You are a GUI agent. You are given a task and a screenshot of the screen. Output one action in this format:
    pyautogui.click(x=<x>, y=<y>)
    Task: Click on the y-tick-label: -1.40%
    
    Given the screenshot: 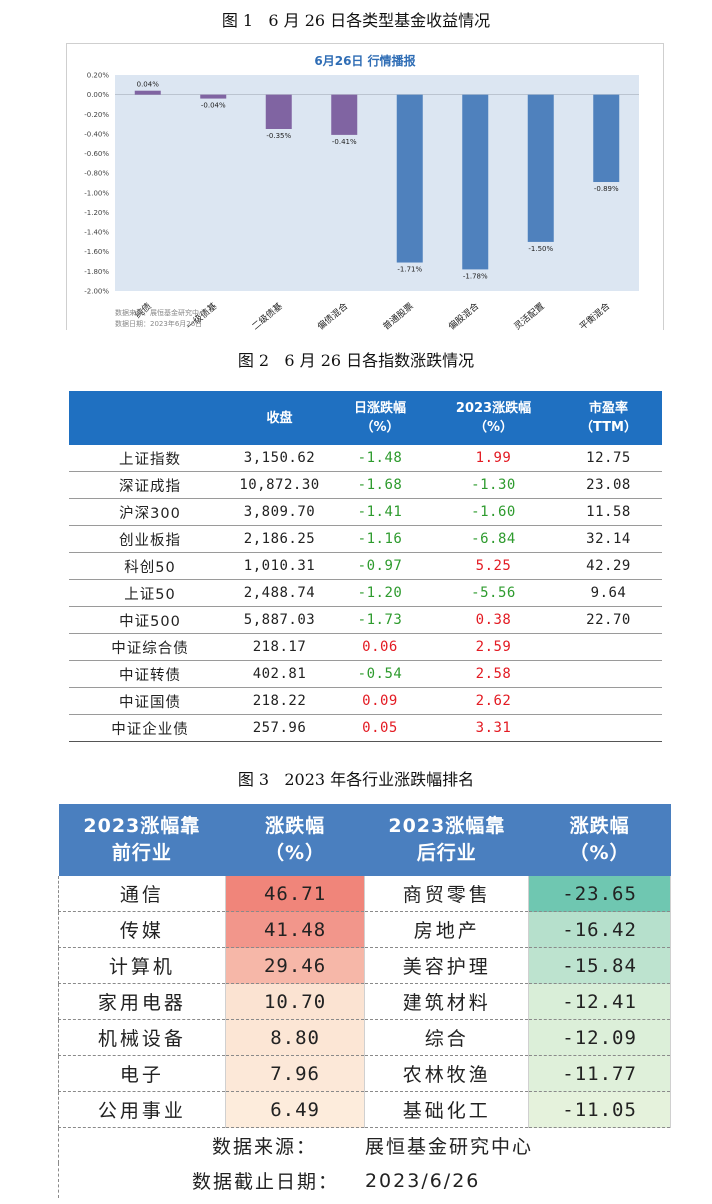 What is the action you would take?
    pyautogui.click(x=96, y=233)
    